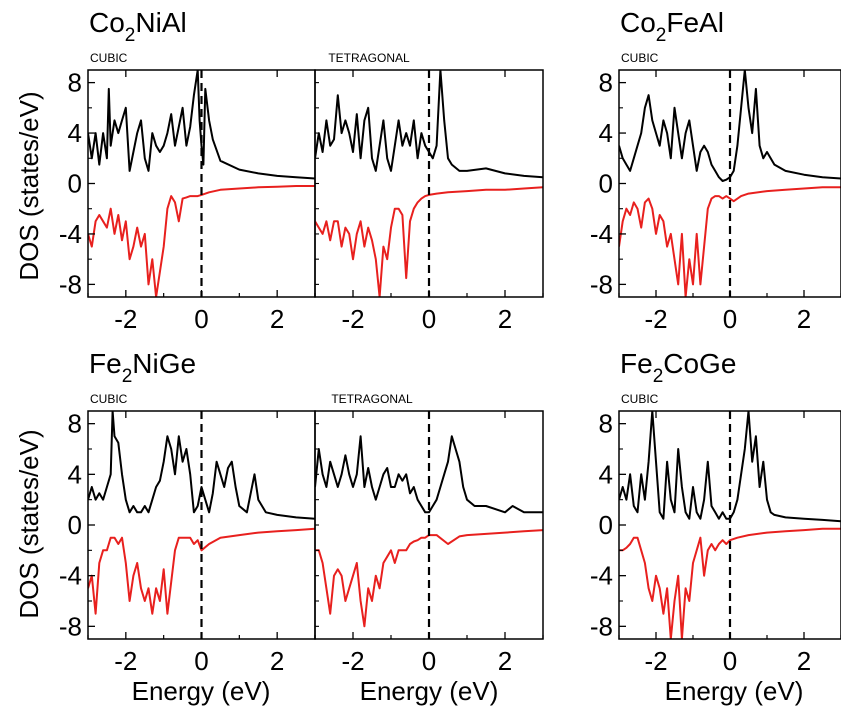 The width and height of the screenshot is (841, 713). Describe the element at coordinates (695, 22) in the screenshot. I see `title-rest: FeAl` at that location.